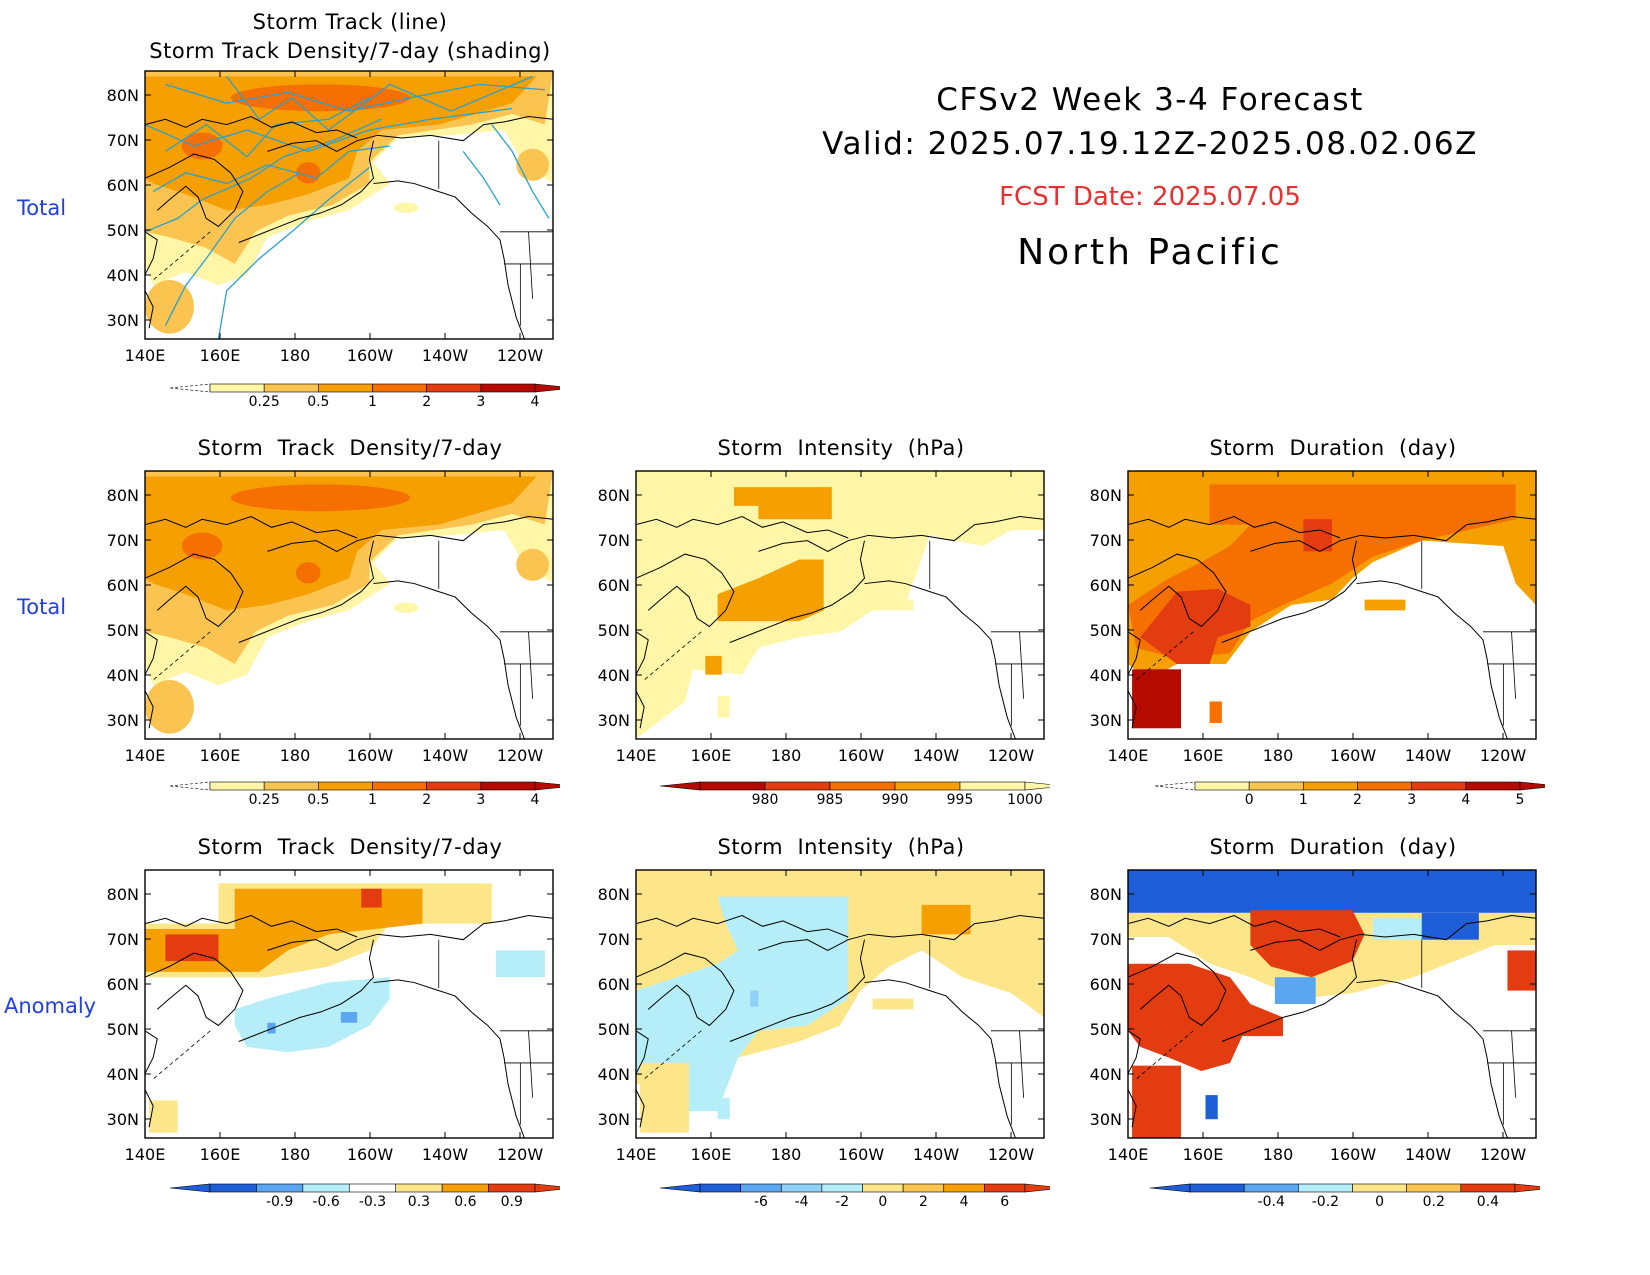 This screenshot has width=1650, height=1275. Describe the element at coordinates (445, 355) in the screenshot. I see `lon-tick-label: 140W` at that location.